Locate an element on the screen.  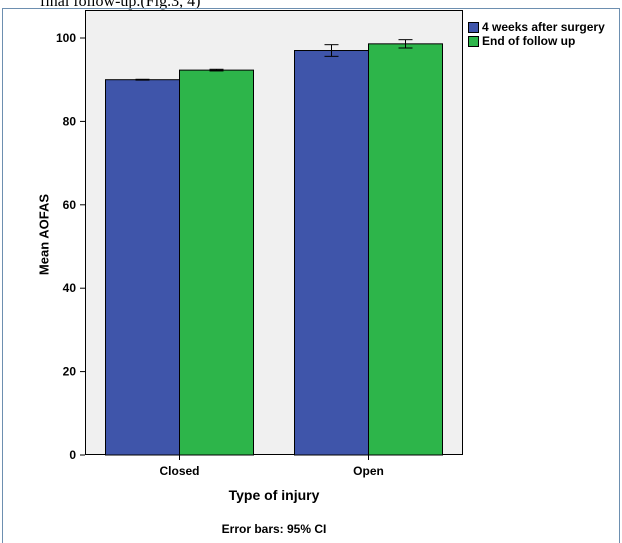
legend-item-end-follow-up: End of follow up is located at coordinates (536, 41).